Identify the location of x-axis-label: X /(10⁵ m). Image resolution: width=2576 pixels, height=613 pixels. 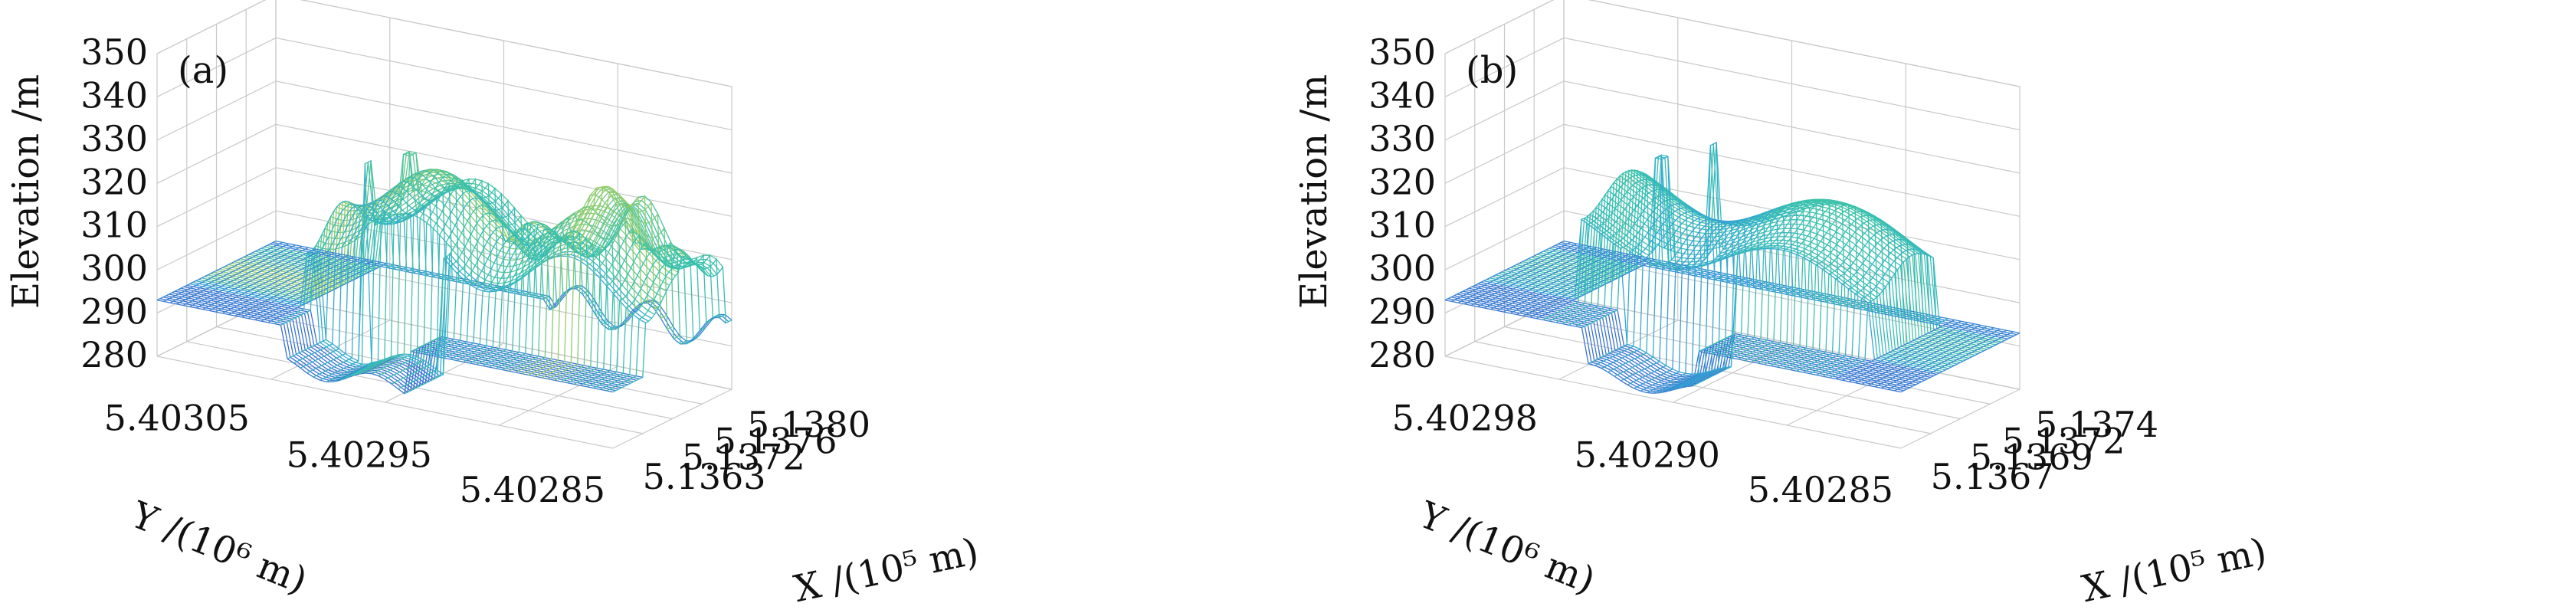
(886, 570).